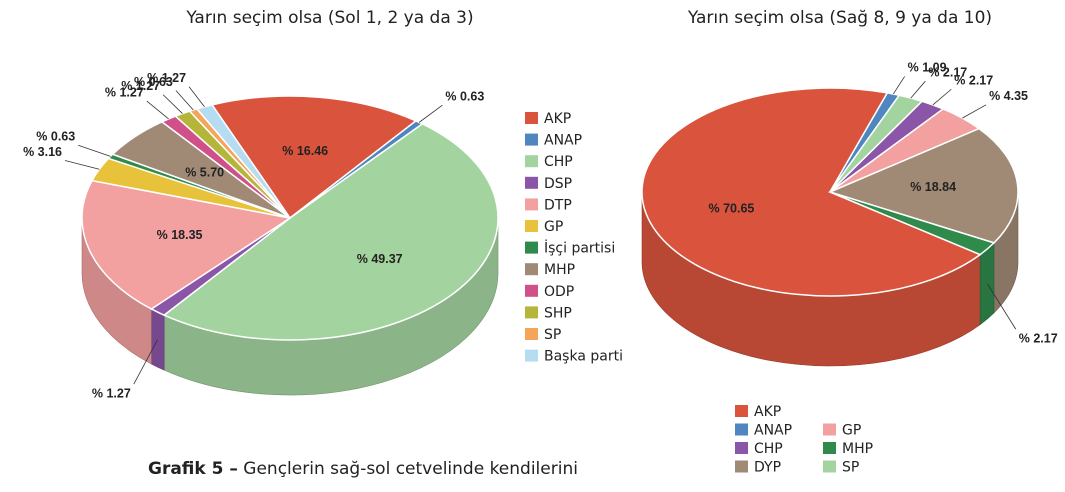 The image size is (1065, 492). What do you see at coordinates (583, 357) in the screenshot?
I see `legend-label: Başka parti` at bounding box center [583, 357].